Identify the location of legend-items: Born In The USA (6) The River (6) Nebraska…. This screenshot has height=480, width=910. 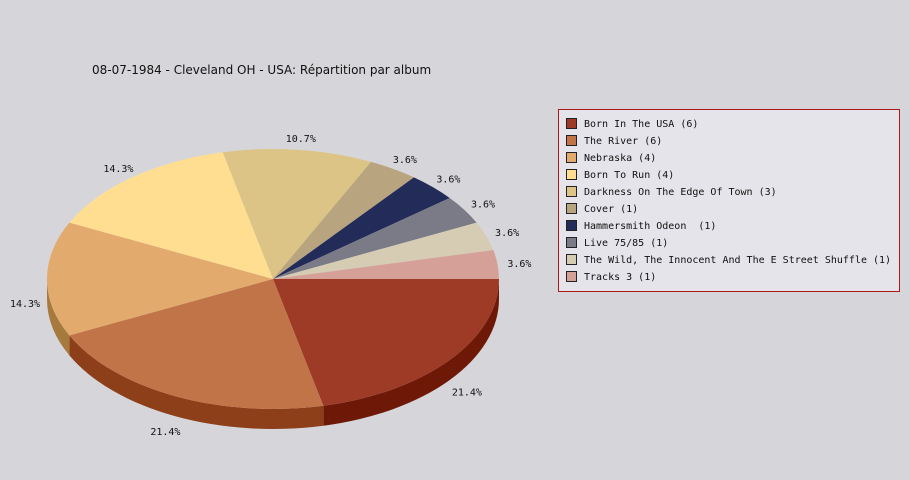
(728, 200).